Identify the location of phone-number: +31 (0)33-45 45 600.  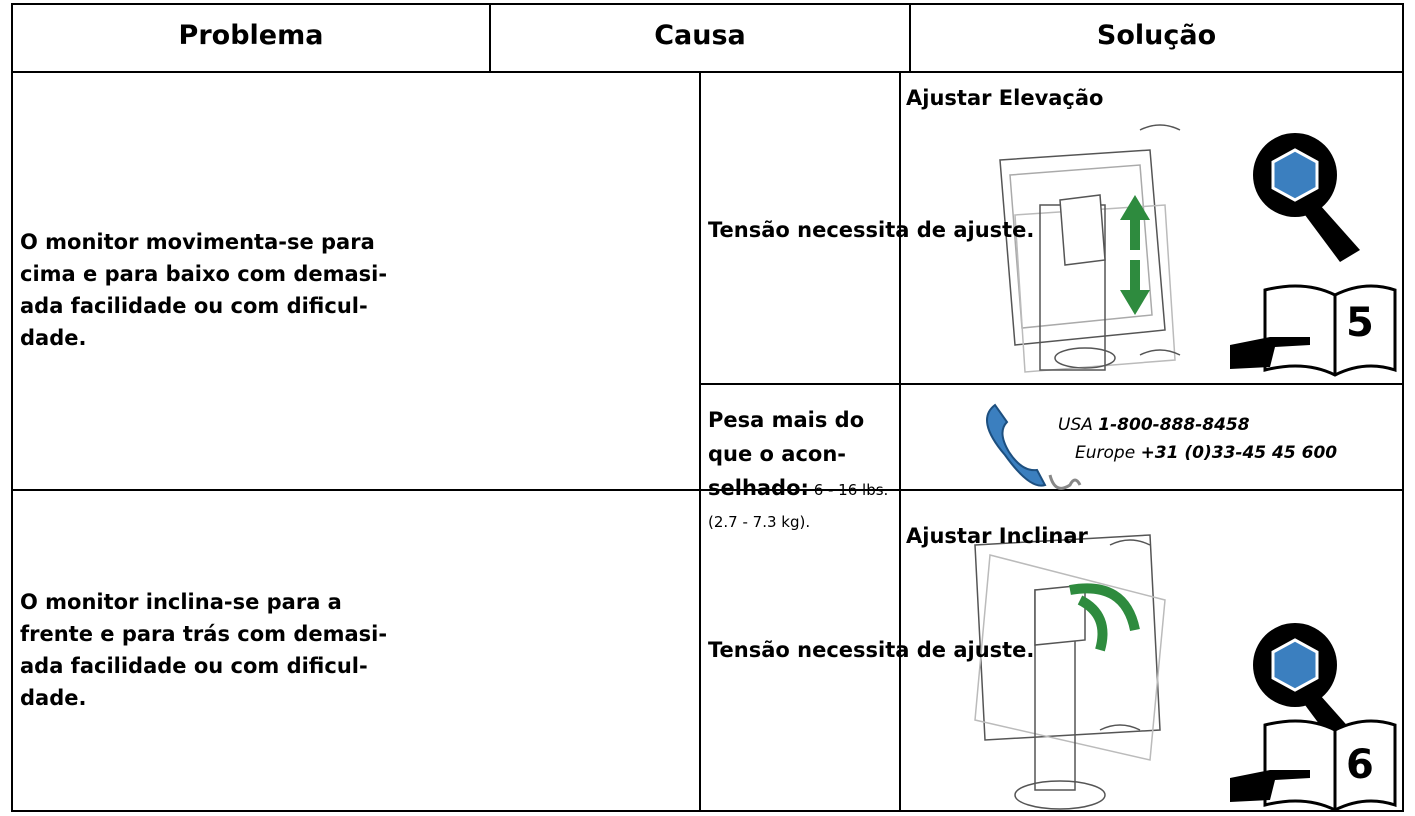
(1239, 453).